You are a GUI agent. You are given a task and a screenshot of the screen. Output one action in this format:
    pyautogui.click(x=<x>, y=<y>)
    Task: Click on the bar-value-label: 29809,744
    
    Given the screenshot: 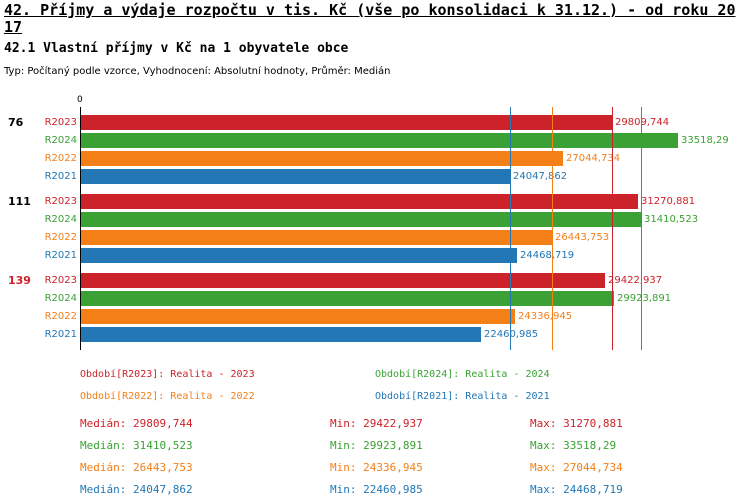 What is the action you would take?
    pyautogui.click(x=642, y=122)
    